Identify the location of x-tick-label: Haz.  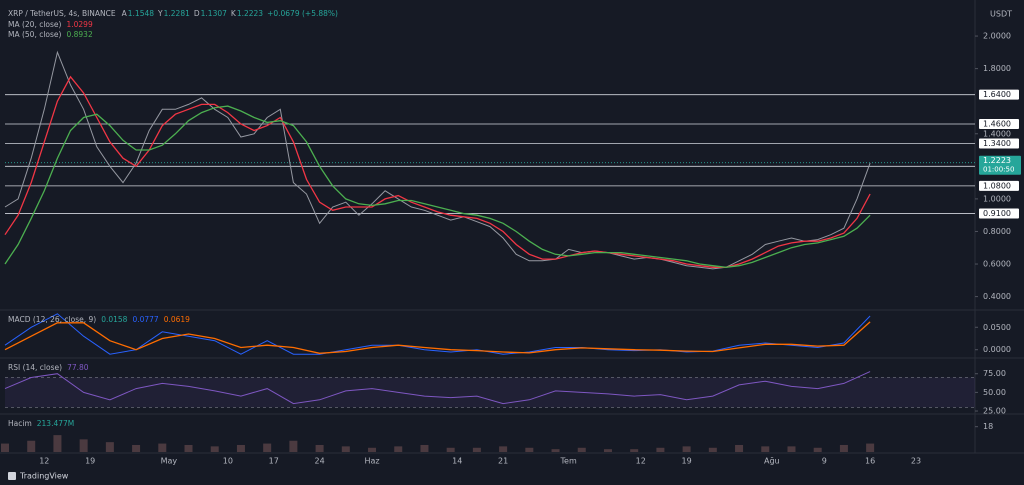
(371, 461).